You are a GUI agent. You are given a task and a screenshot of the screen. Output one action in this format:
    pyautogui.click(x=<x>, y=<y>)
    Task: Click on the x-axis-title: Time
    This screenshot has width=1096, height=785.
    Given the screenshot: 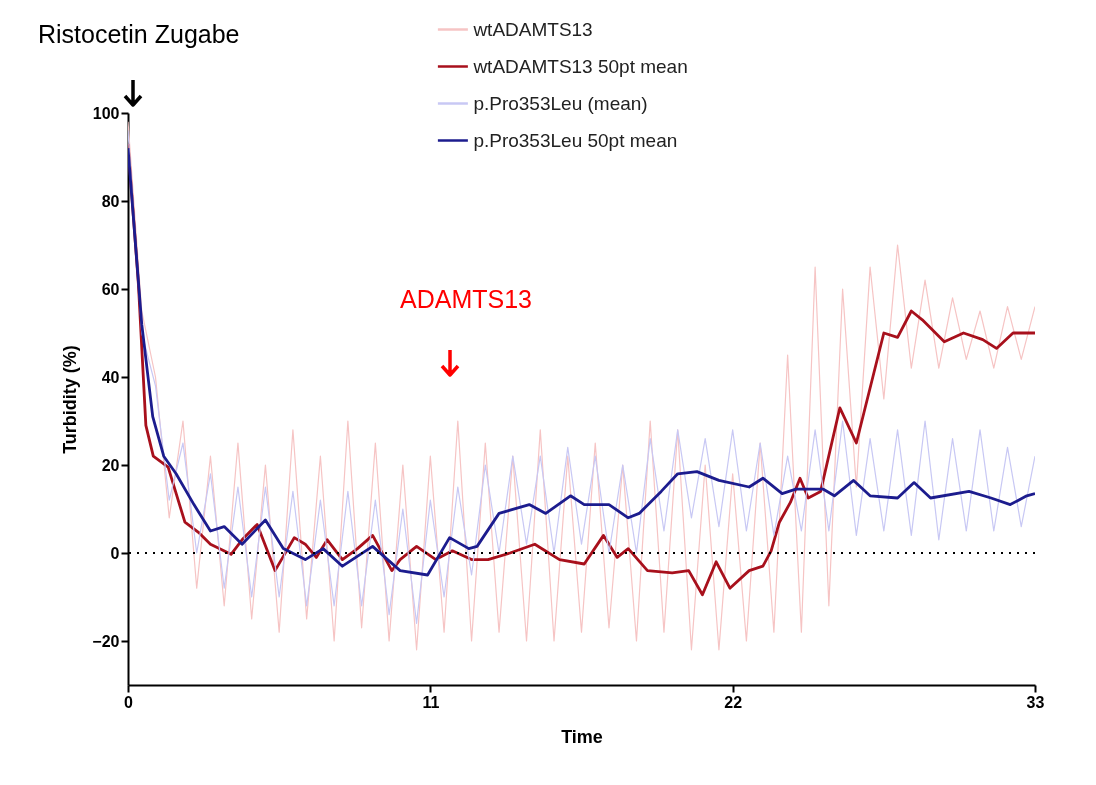 What is the action you would take?
    pyautogui.click(x=582, y=736)
    